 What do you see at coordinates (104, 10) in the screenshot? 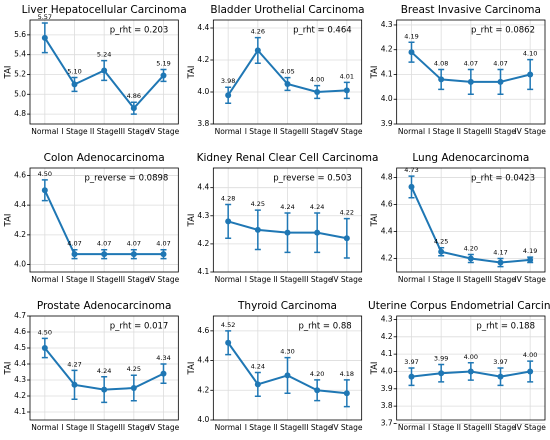
I see `subplot-title: Liver Hepatocellular Carcinoma` at bounding box center [104, 10].